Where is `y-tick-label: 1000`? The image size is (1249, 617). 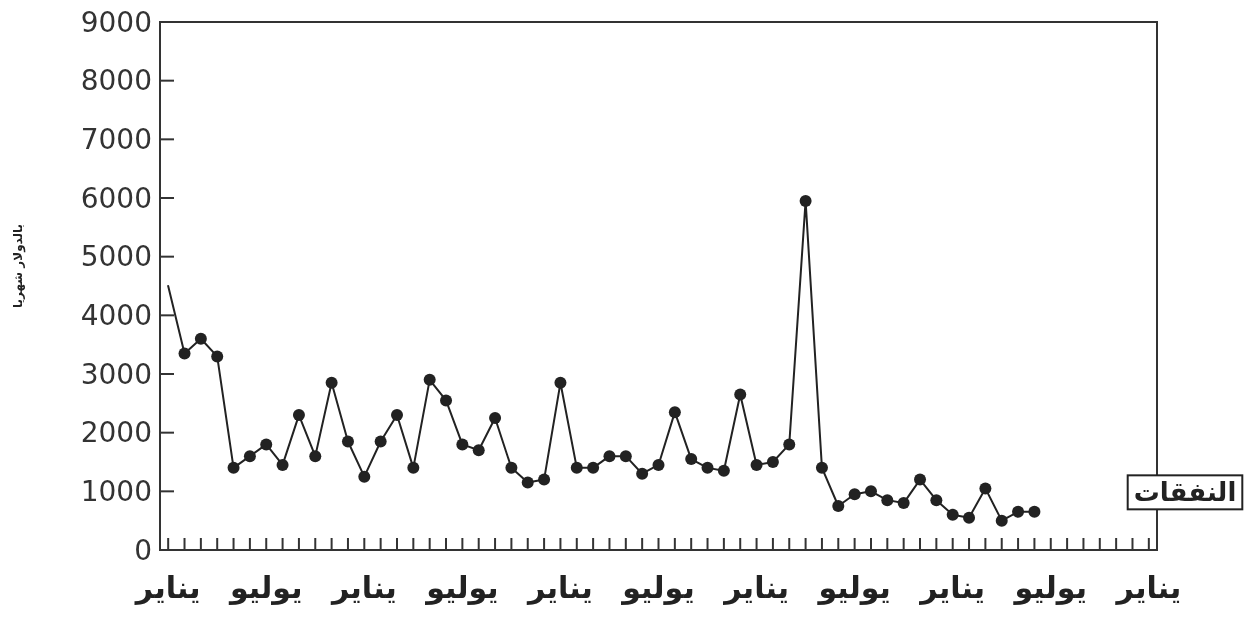 y-tick-label: 1000 is located at coordinates (116, 491).